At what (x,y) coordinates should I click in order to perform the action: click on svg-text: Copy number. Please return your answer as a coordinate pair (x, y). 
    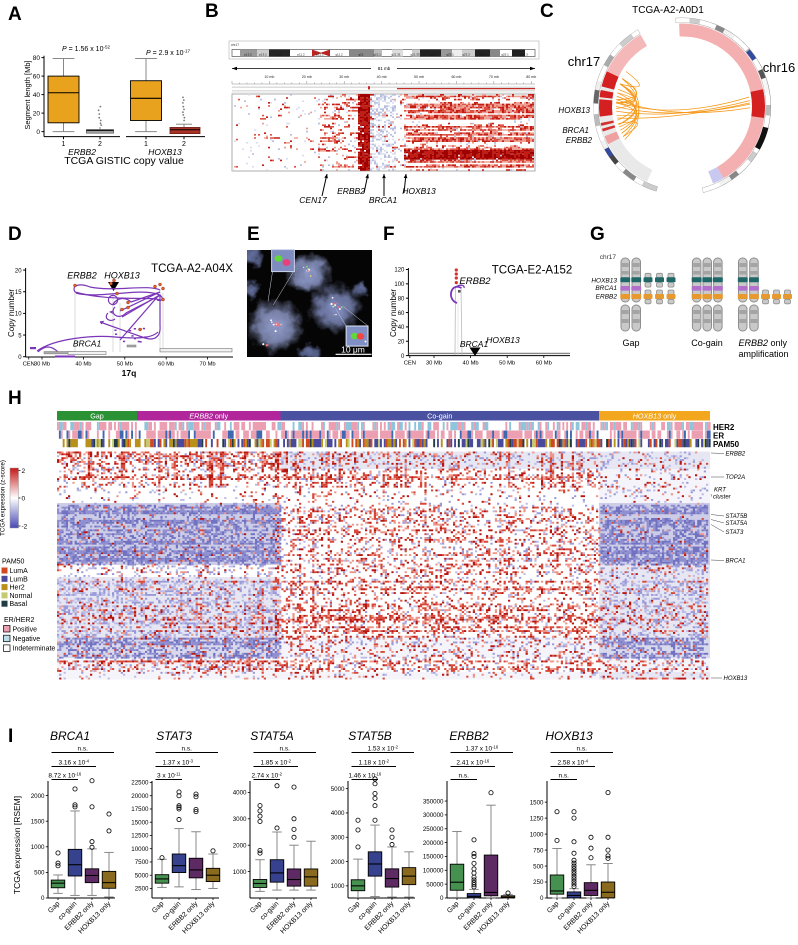
    Looking at the image, I should click on (393, 313).